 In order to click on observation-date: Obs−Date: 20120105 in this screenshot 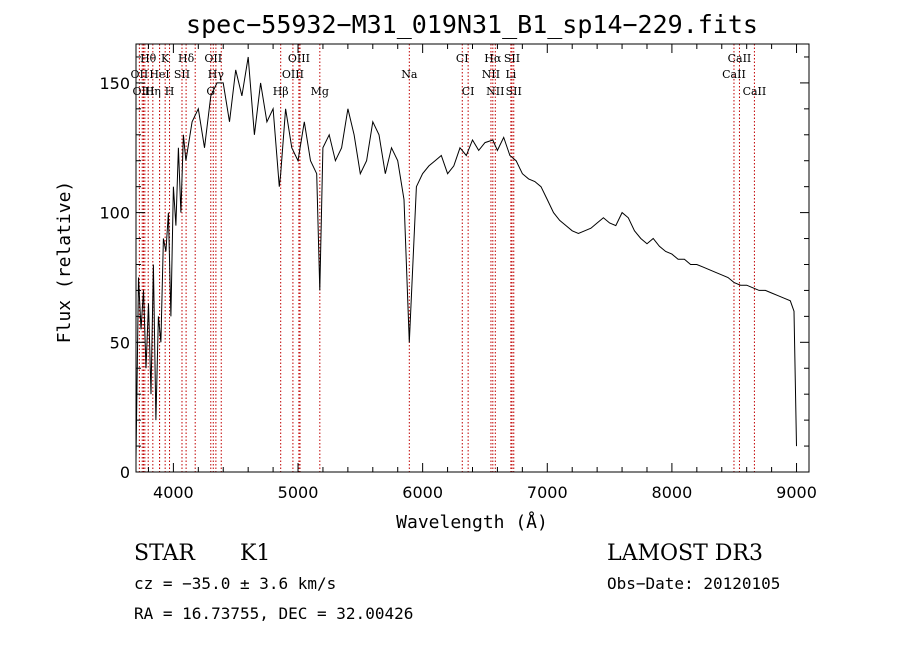, I will do `click(693, 583)`.